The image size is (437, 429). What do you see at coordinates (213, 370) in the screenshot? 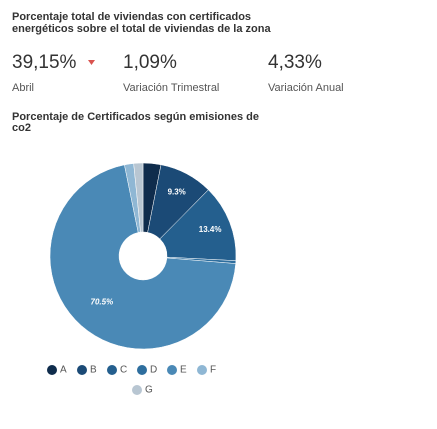
I see `legend-label: F` at bounding box center [213, 370].